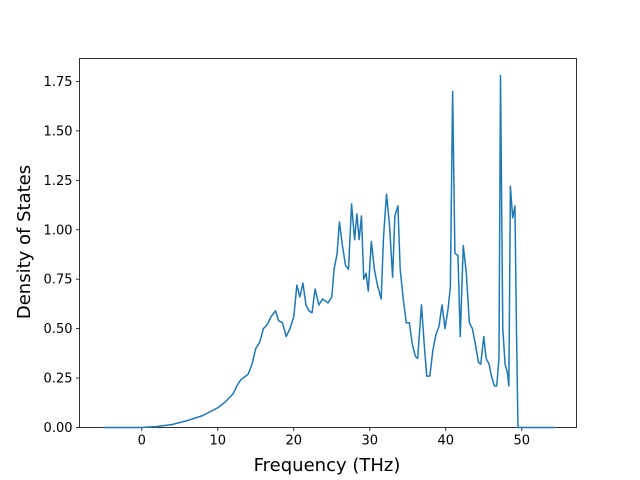 The width and height of the screenshot is (640, 480). What do you see at coordinates (58, 230) in the screenshot?
I see `y-tick-label: 1.00` at bounding box center [58, 230].